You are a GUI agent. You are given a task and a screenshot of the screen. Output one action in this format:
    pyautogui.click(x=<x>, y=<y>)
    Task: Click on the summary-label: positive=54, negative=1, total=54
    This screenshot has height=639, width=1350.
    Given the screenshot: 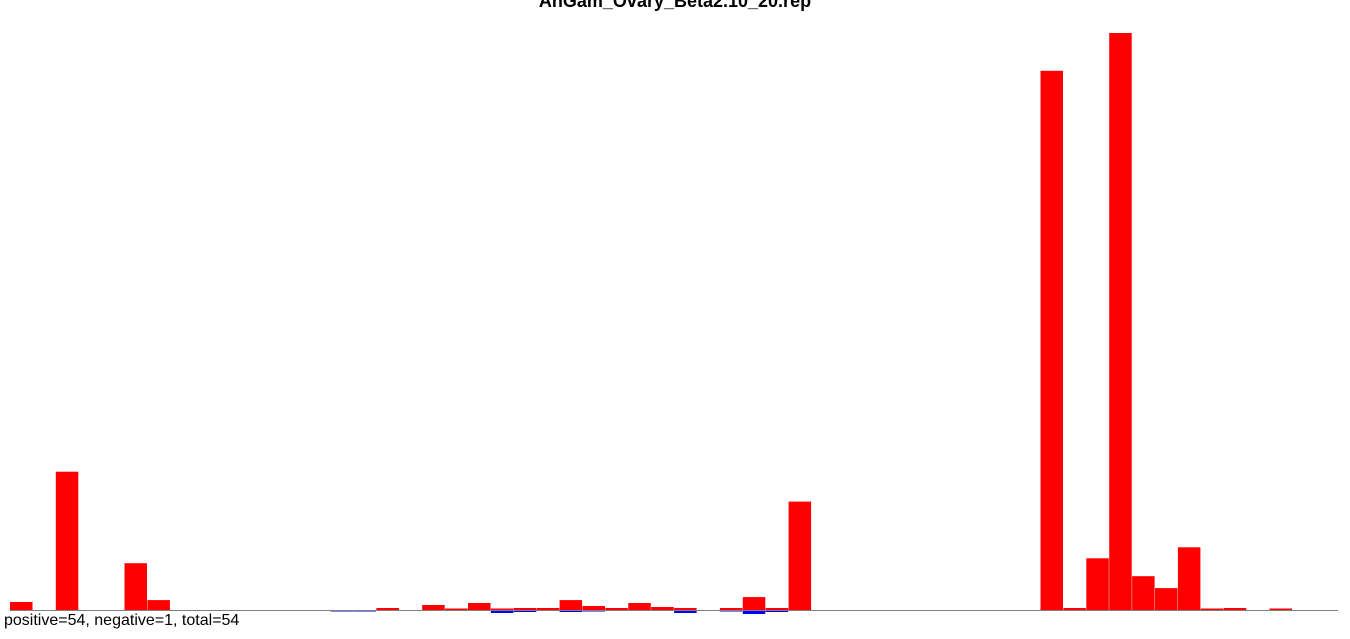 What is the action you would take?
    pyautogui.click(x=122, y=620)
    